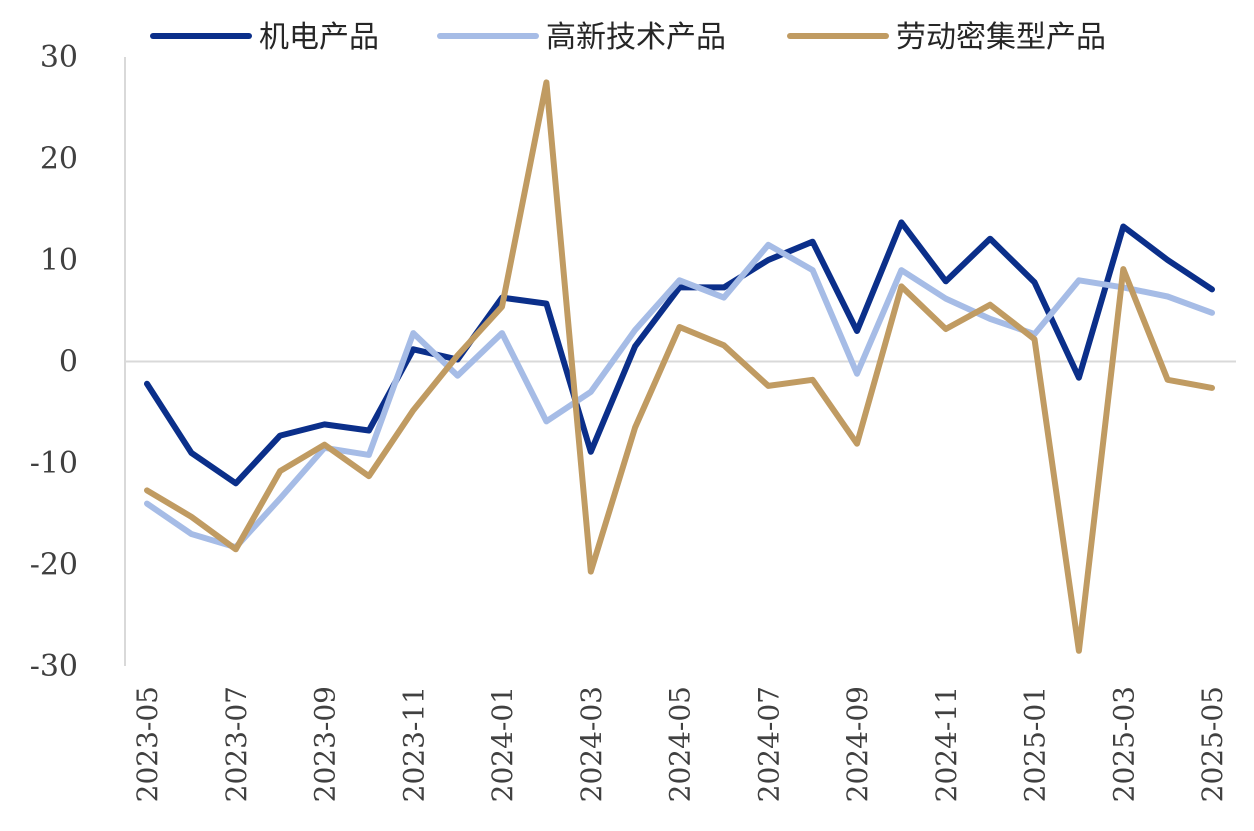 The image size is (1254, 831). What do you see at coordinates (502, 744) in the screenshot?
I see `x-tick-label: 2024-01` at bounding box center [502, 744].